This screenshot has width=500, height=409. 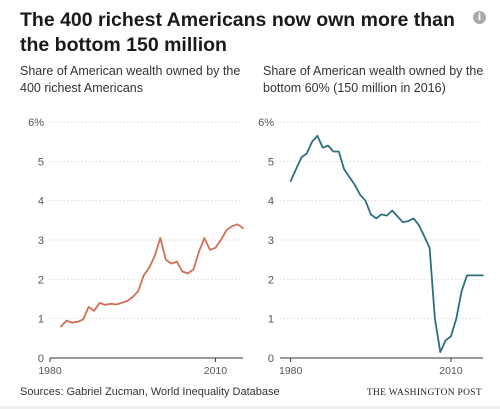 What do you see at coordinates (271, 320) in the screenshot?
I see `right-y-tick-label: 1` at bounding box center [271, 320].